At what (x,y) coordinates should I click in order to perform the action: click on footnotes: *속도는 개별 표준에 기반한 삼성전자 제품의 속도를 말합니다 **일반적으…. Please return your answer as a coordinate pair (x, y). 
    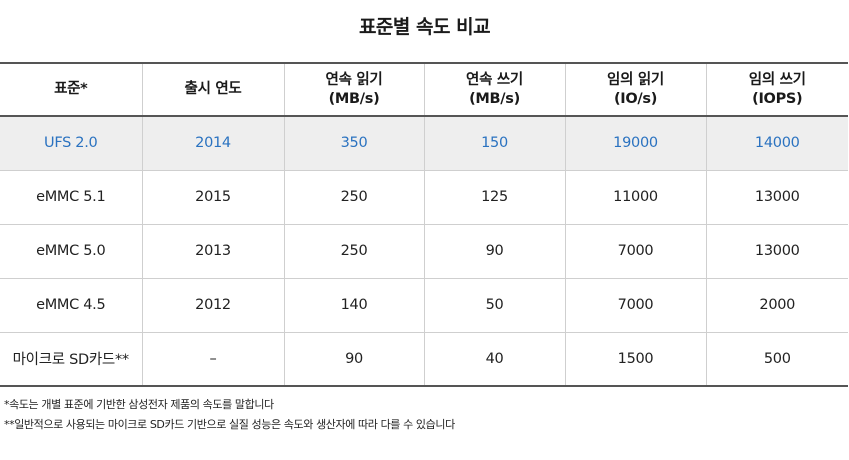
    Looking at the image, I should click on (229, 418).